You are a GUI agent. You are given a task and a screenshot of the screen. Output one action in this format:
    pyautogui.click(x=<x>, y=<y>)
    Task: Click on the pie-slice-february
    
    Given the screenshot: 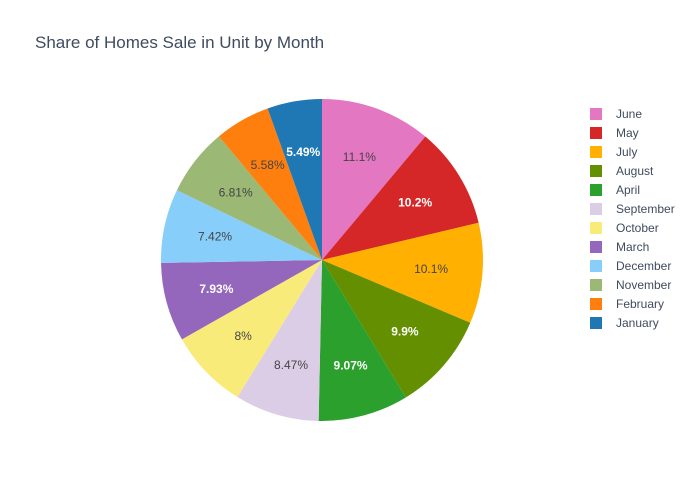 What is the action you would take?
    pyautogui.click(x=270, y=184)
    